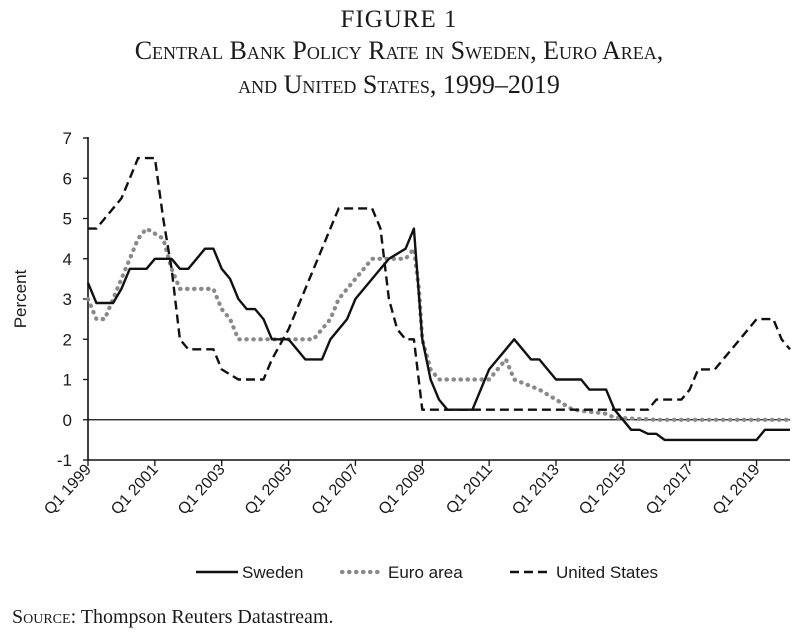  Describe the element at coordinates (67, 138) in the screenshot. I see `y-tick-label: 7` at that location.